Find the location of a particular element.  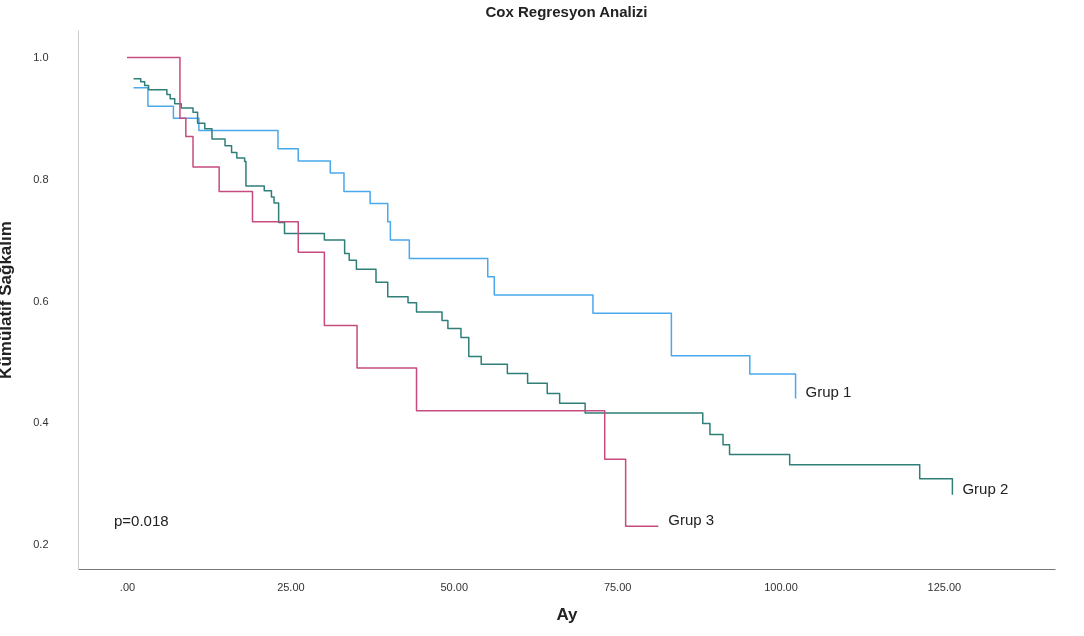

x-tick-label: 50.00 is located at coordinates (454, 586).